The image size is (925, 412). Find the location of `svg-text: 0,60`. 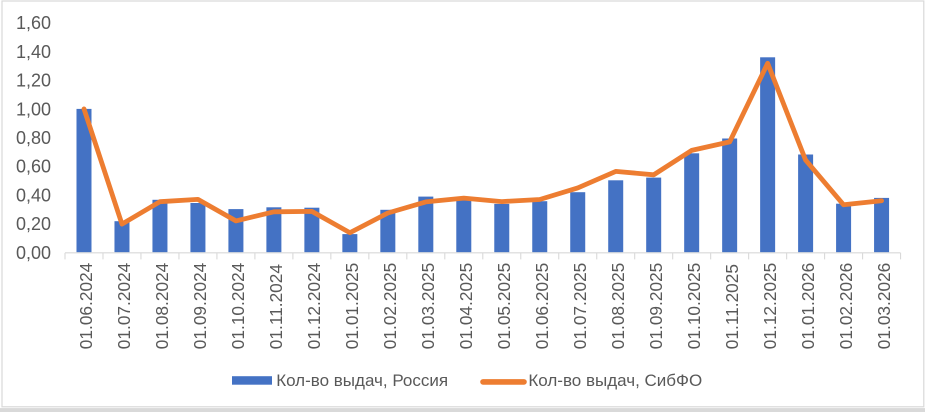

svg-text: 0,60 is located at coordinates (33, 167).